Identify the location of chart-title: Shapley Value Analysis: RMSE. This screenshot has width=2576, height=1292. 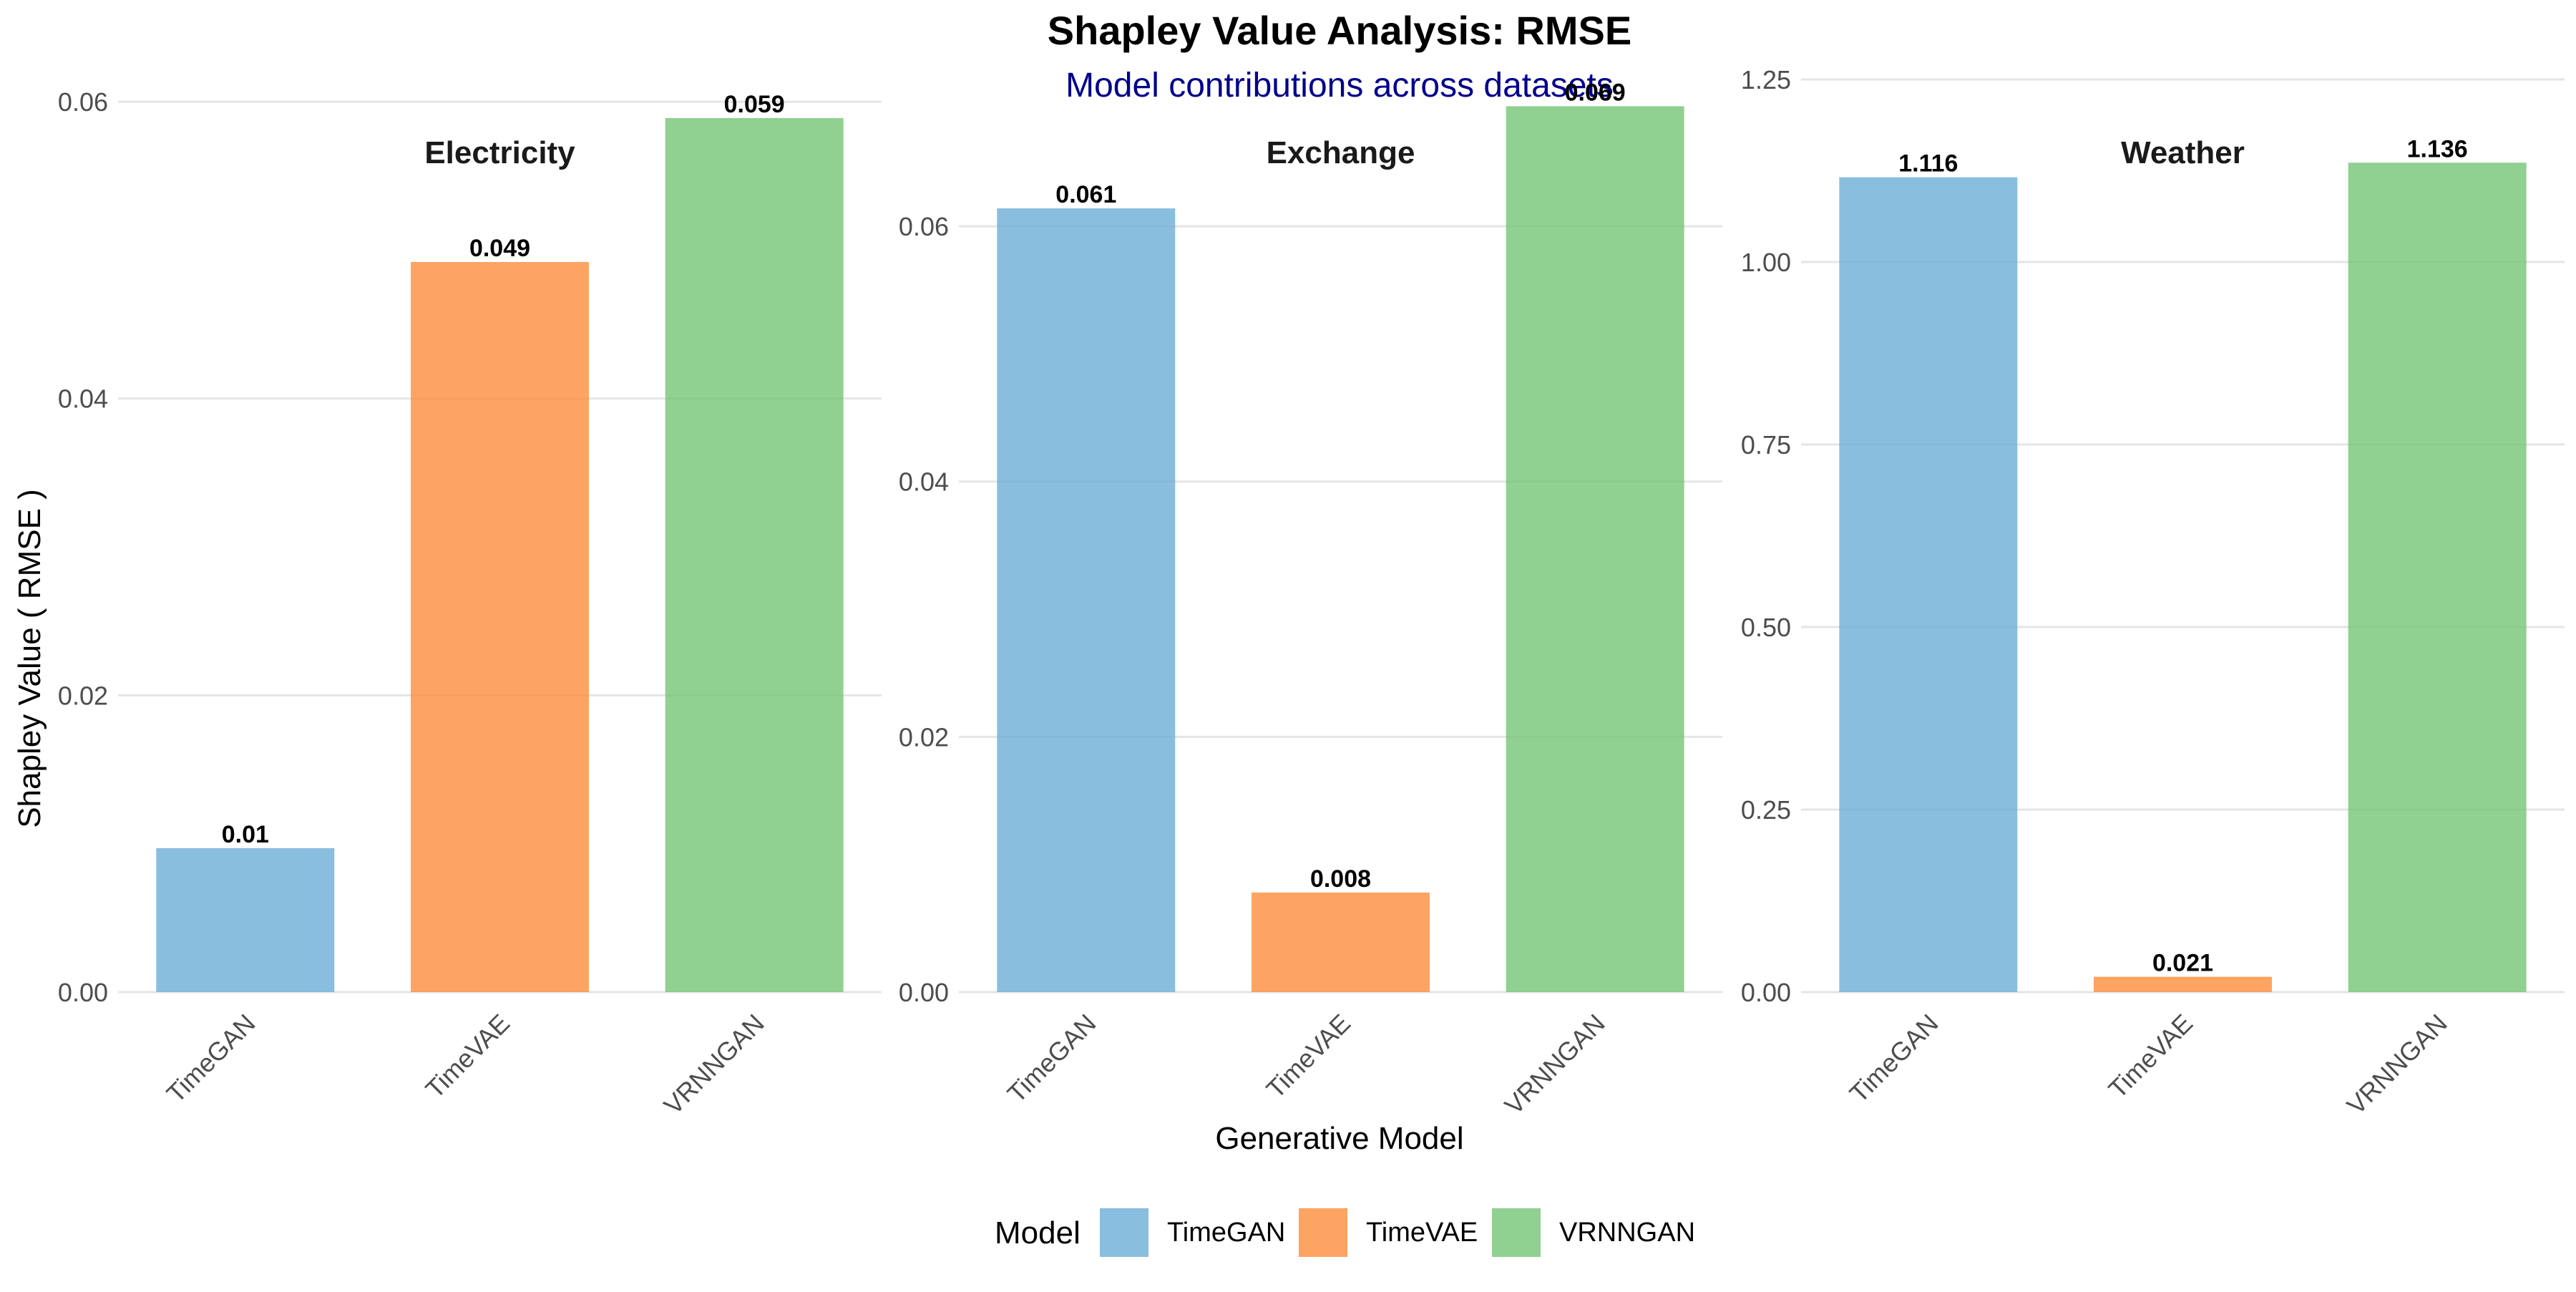
(1339, 30).